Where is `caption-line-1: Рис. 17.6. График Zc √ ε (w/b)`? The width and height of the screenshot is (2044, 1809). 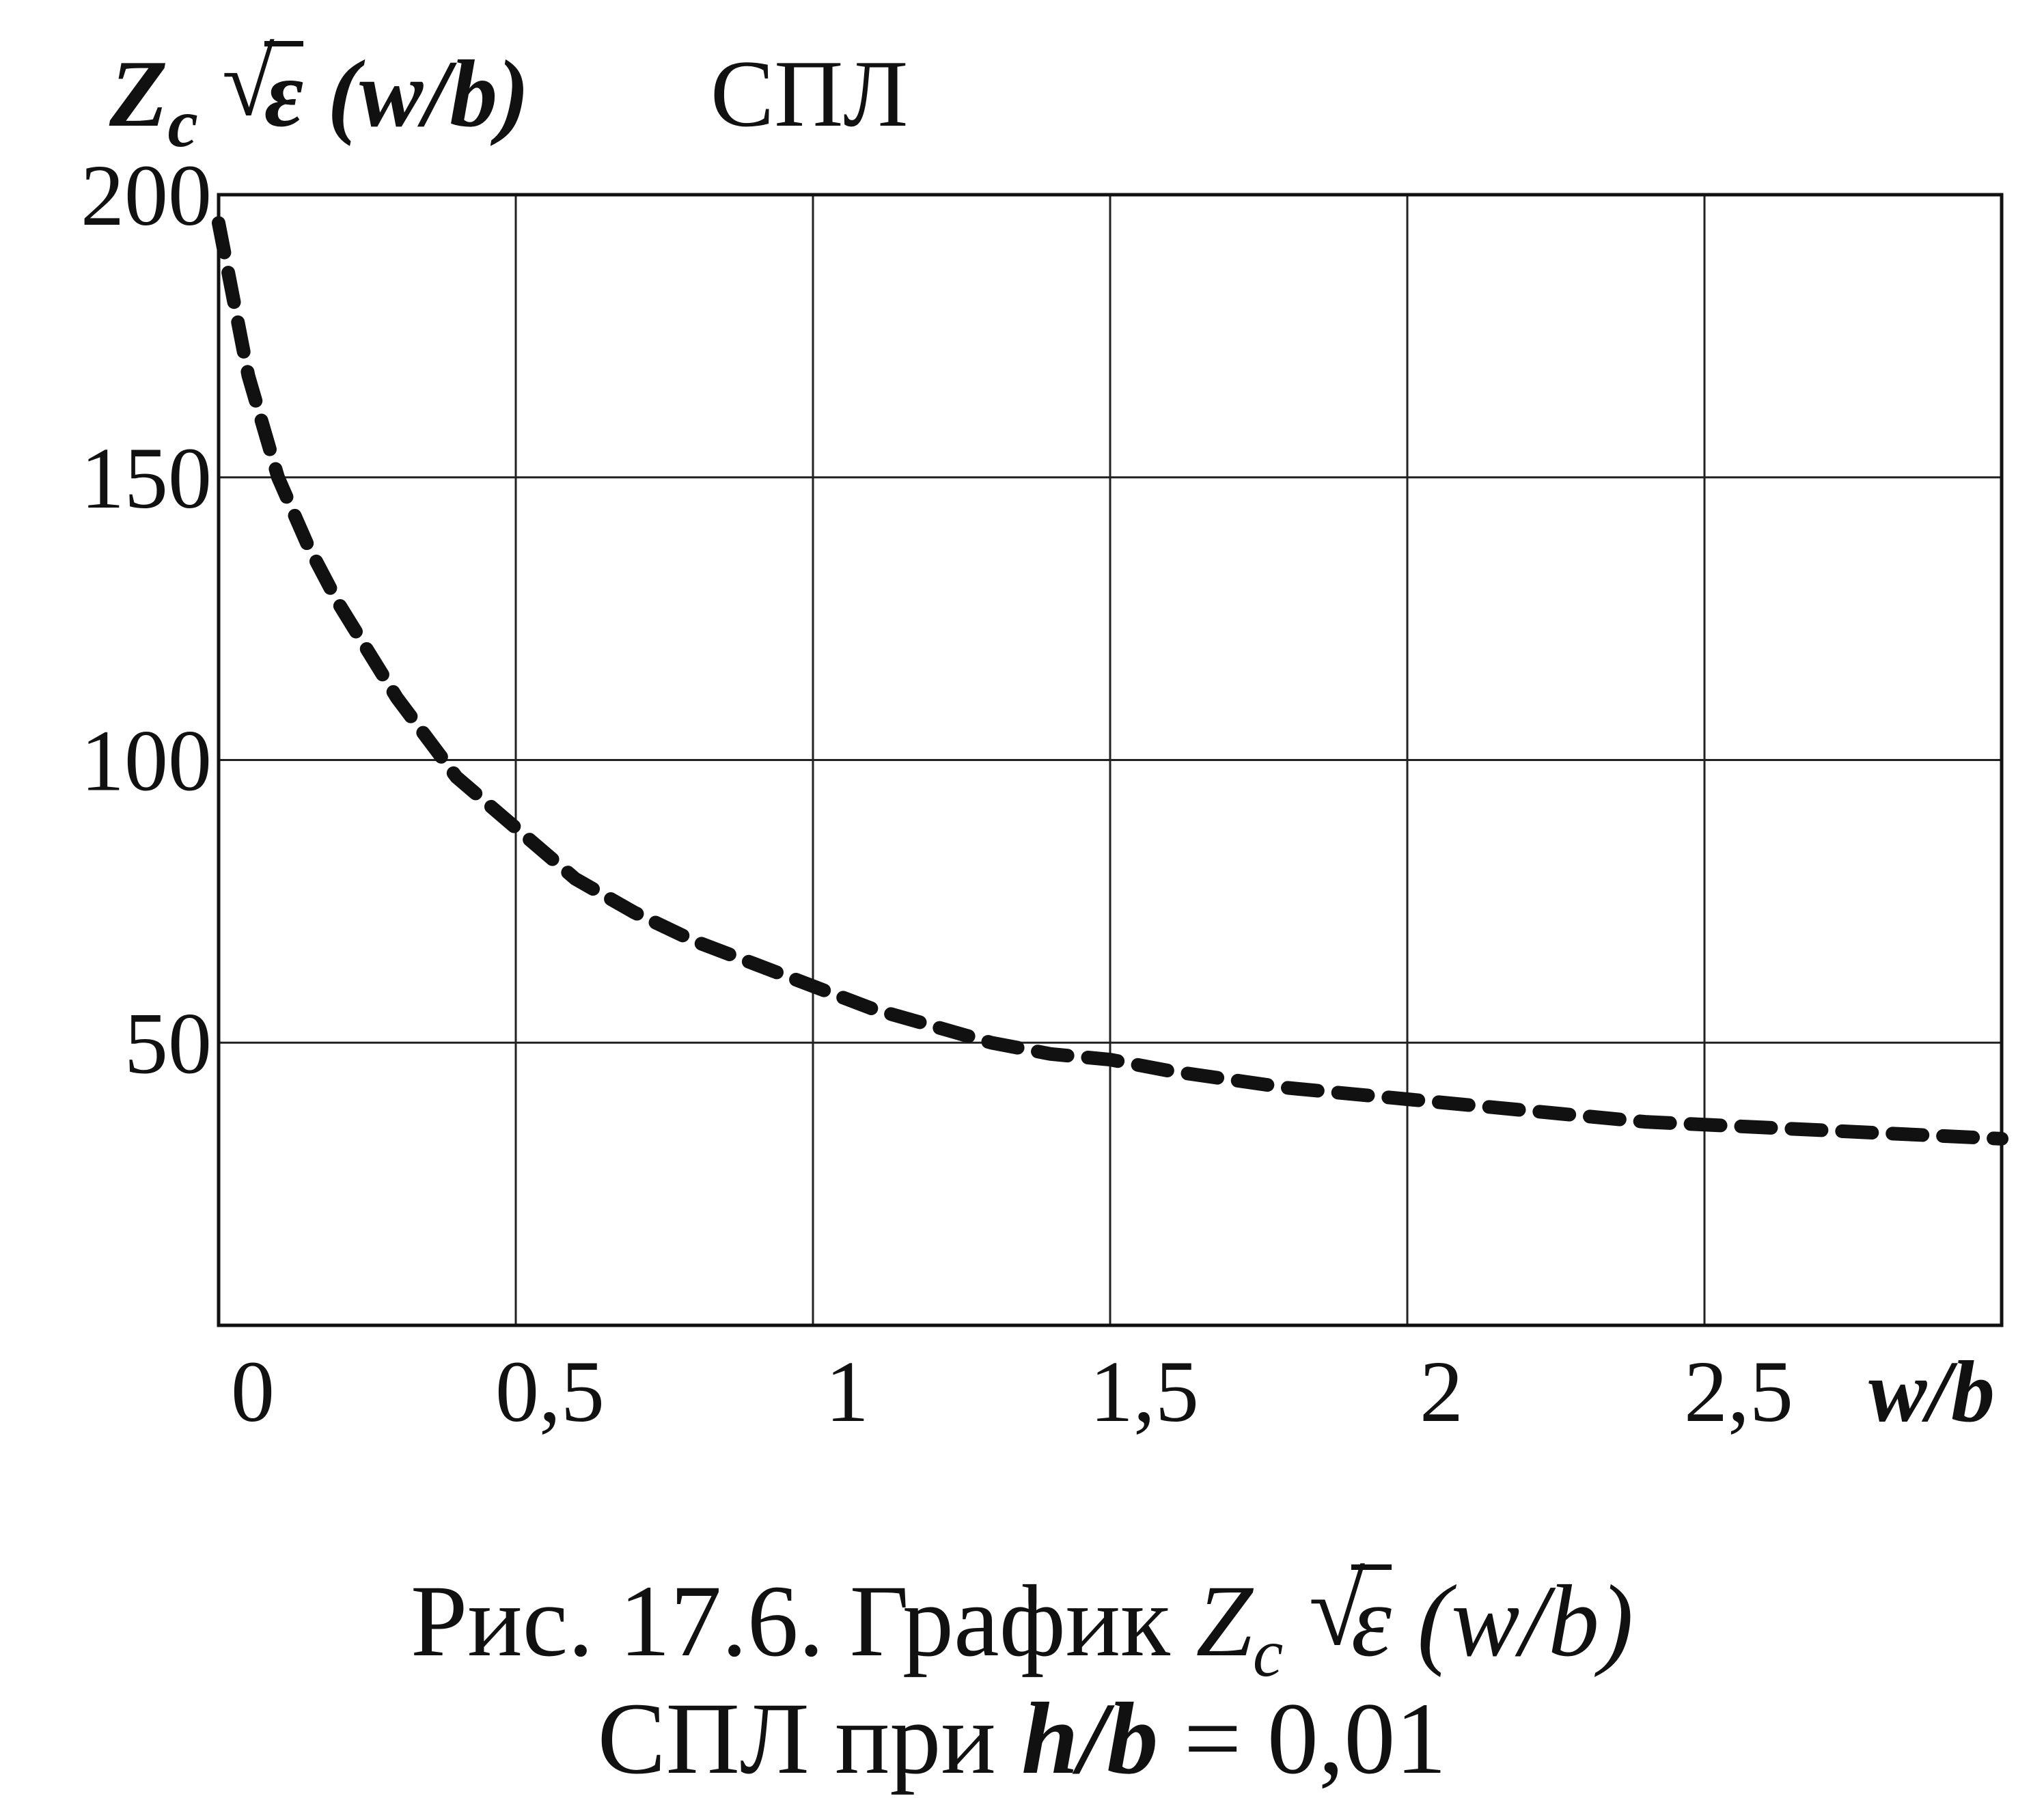 caption-line-1: Рис. 17.6. График Zc √ ε (w/b) is located at coordinates (1022, 1620).